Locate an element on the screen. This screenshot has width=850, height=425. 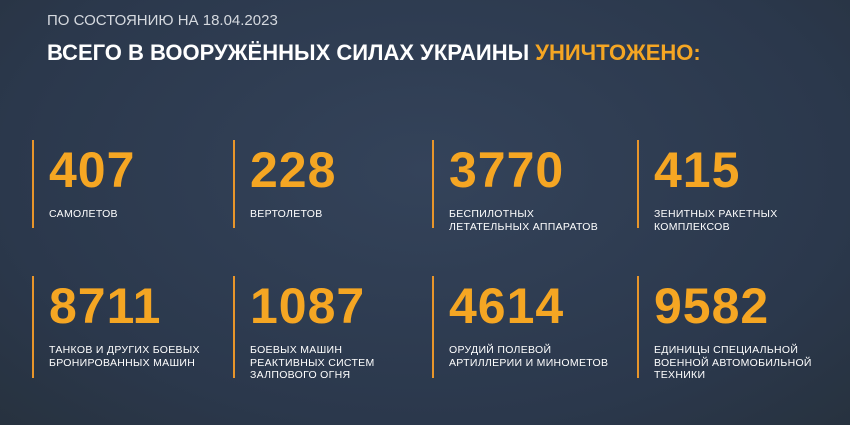
stat-label: САМОЛЕТОВ is located at coordinates (83, 214).